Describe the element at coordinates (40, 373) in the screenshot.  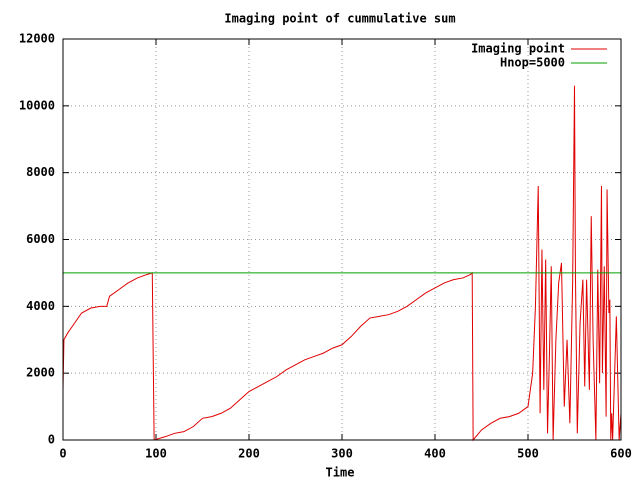
I see `y-tick-label: 2000` at that location.